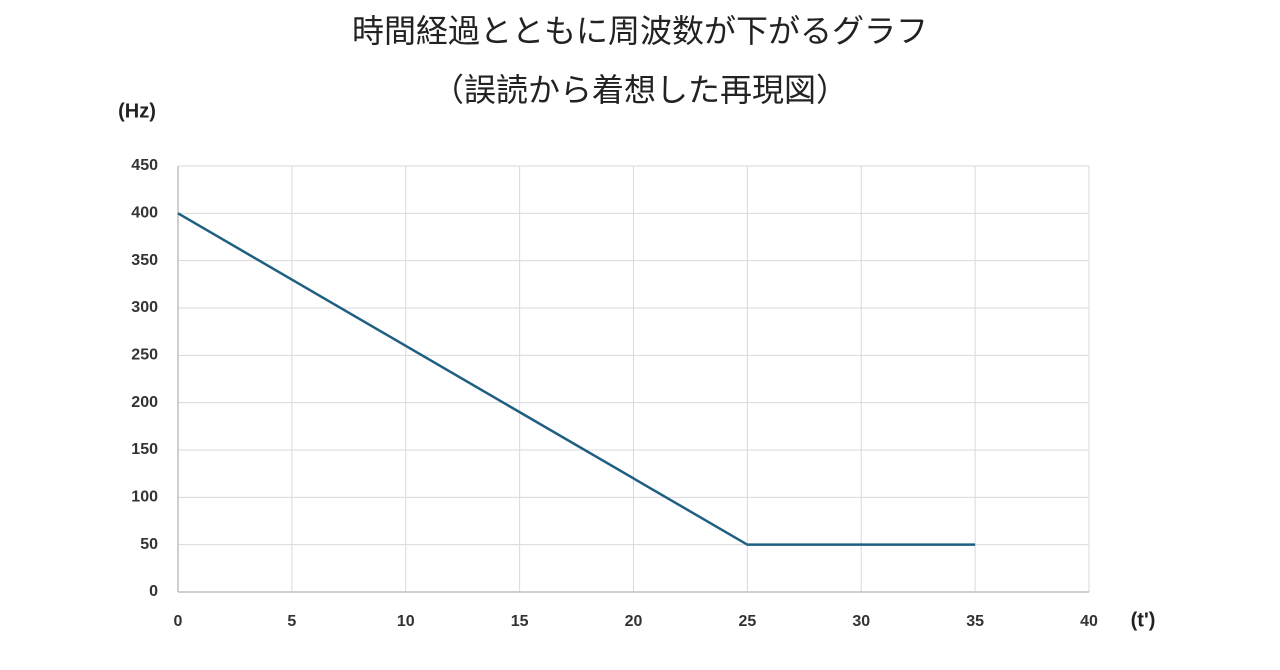 The width and height of the screenshot is (1280, 670). Describe the element at coordinates (144, 449) in the screenshot. I see `y-tick-label: 150` at that location.